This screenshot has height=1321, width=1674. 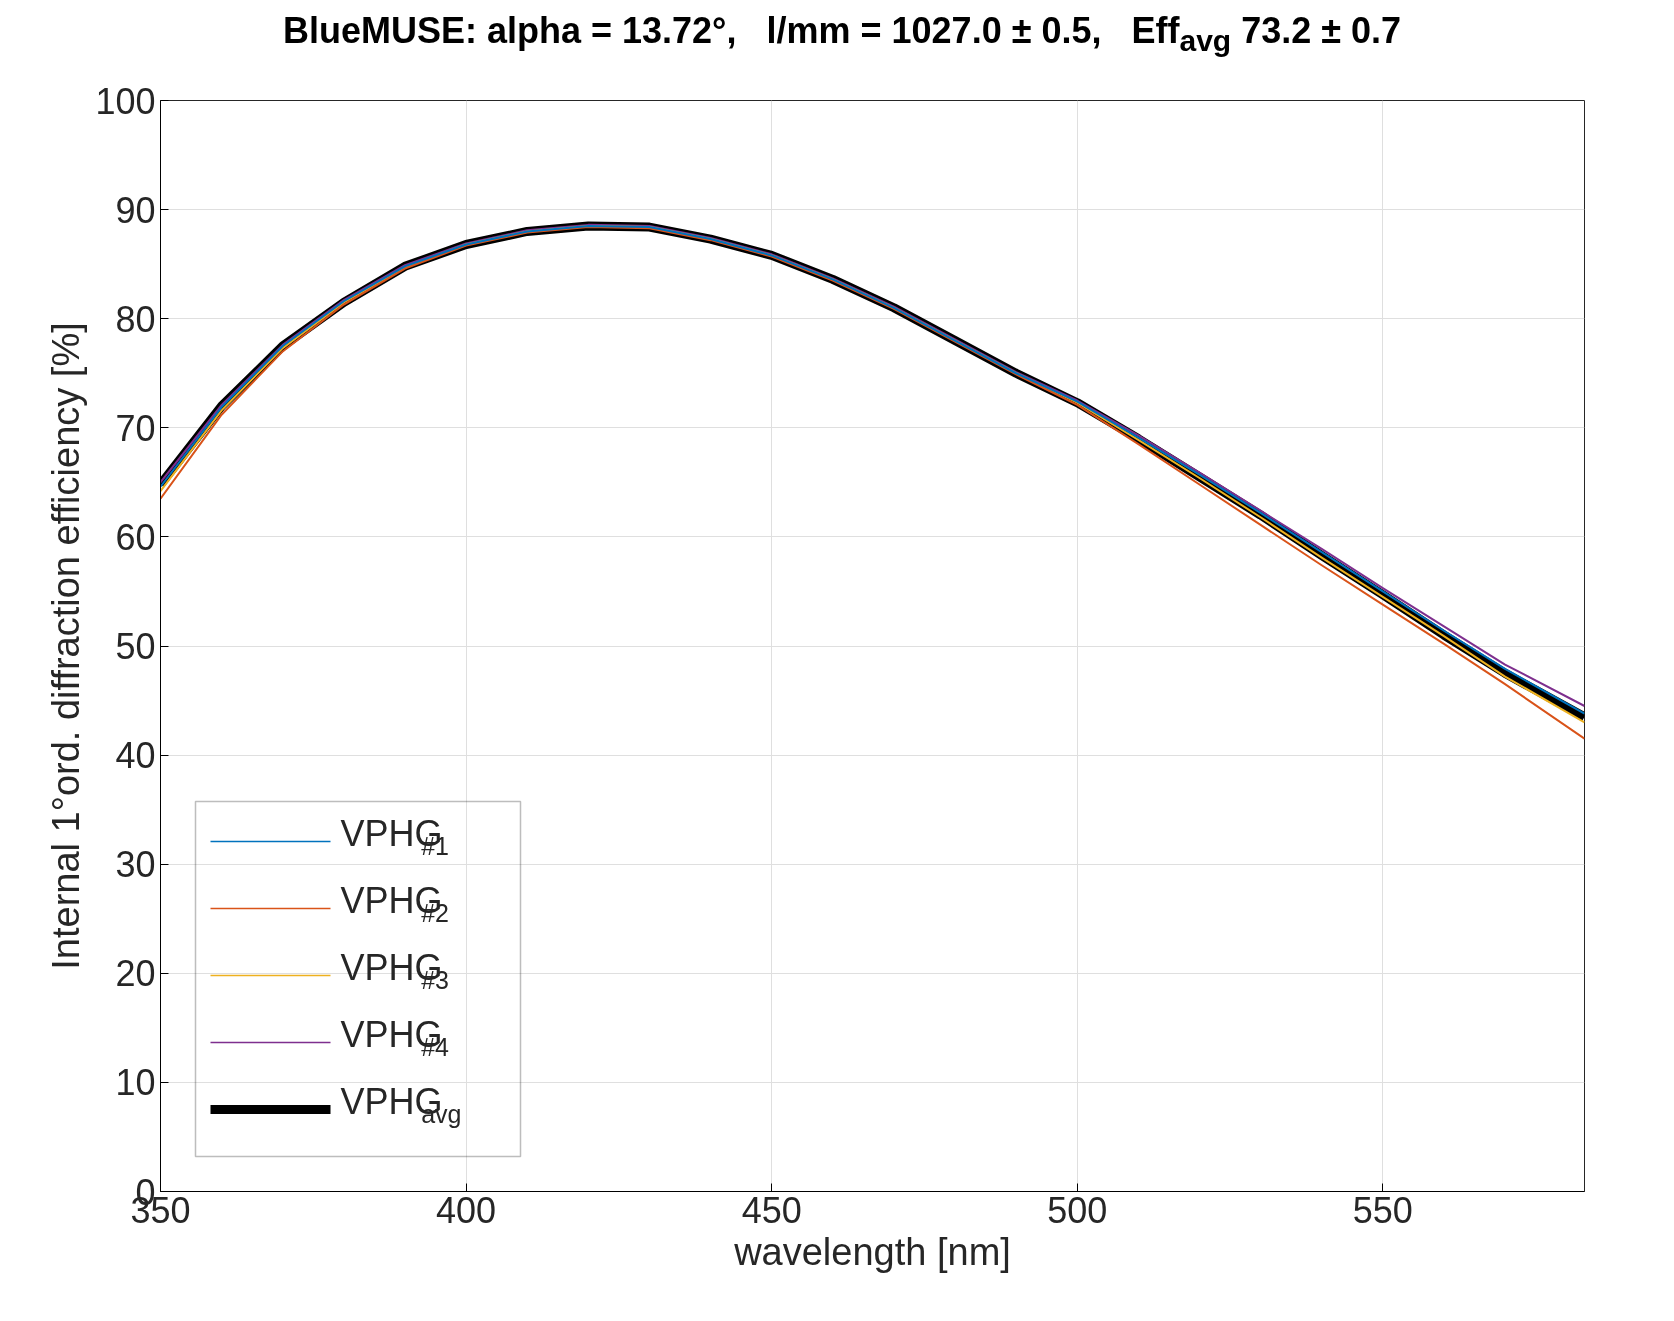 I want to click on y-tick-label: 30, so click(x=135, y=865).